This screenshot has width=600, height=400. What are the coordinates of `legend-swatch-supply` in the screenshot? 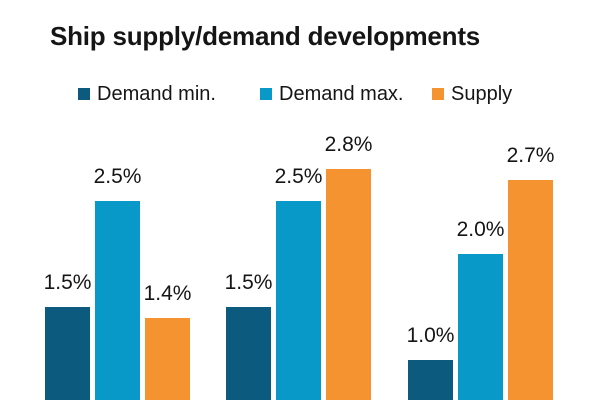 It's located at (438, 94).